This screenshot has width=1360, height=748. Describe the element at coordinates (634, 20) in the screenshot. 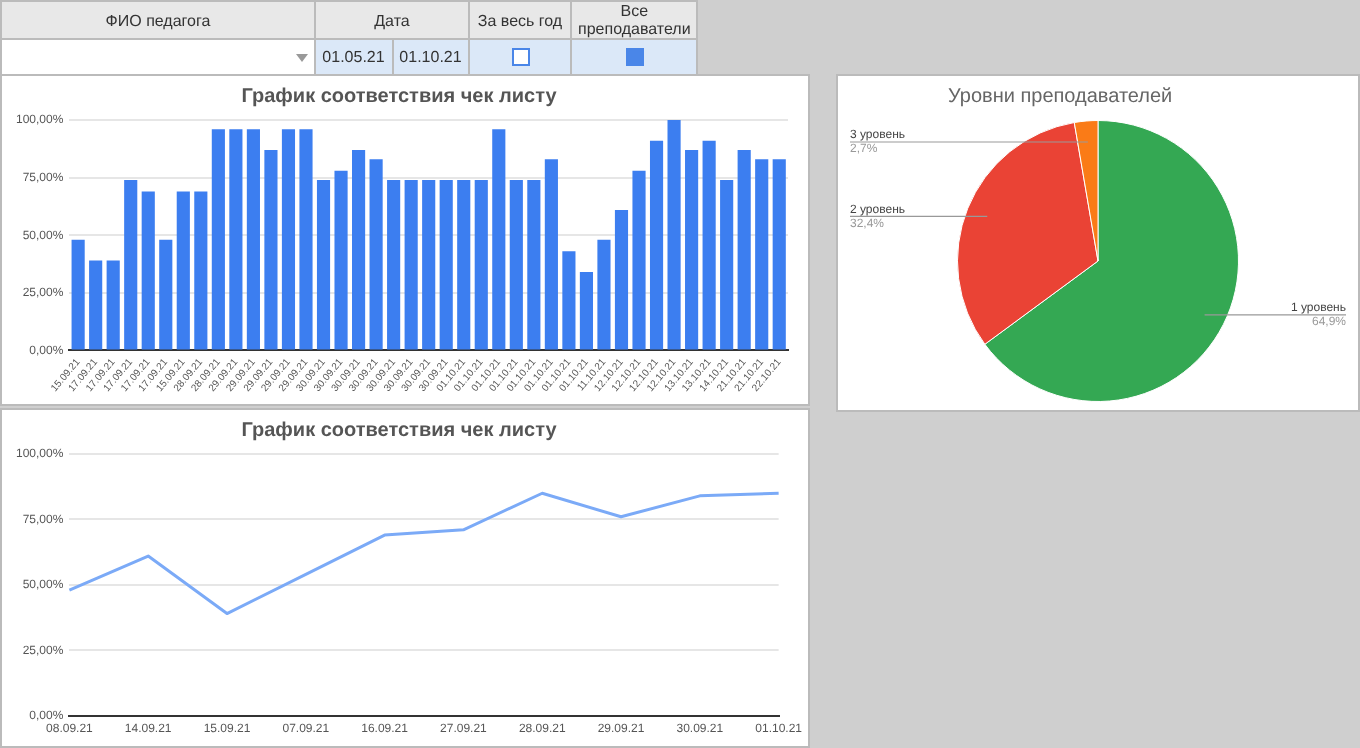

I see `text: Все преподаватели` at that location.